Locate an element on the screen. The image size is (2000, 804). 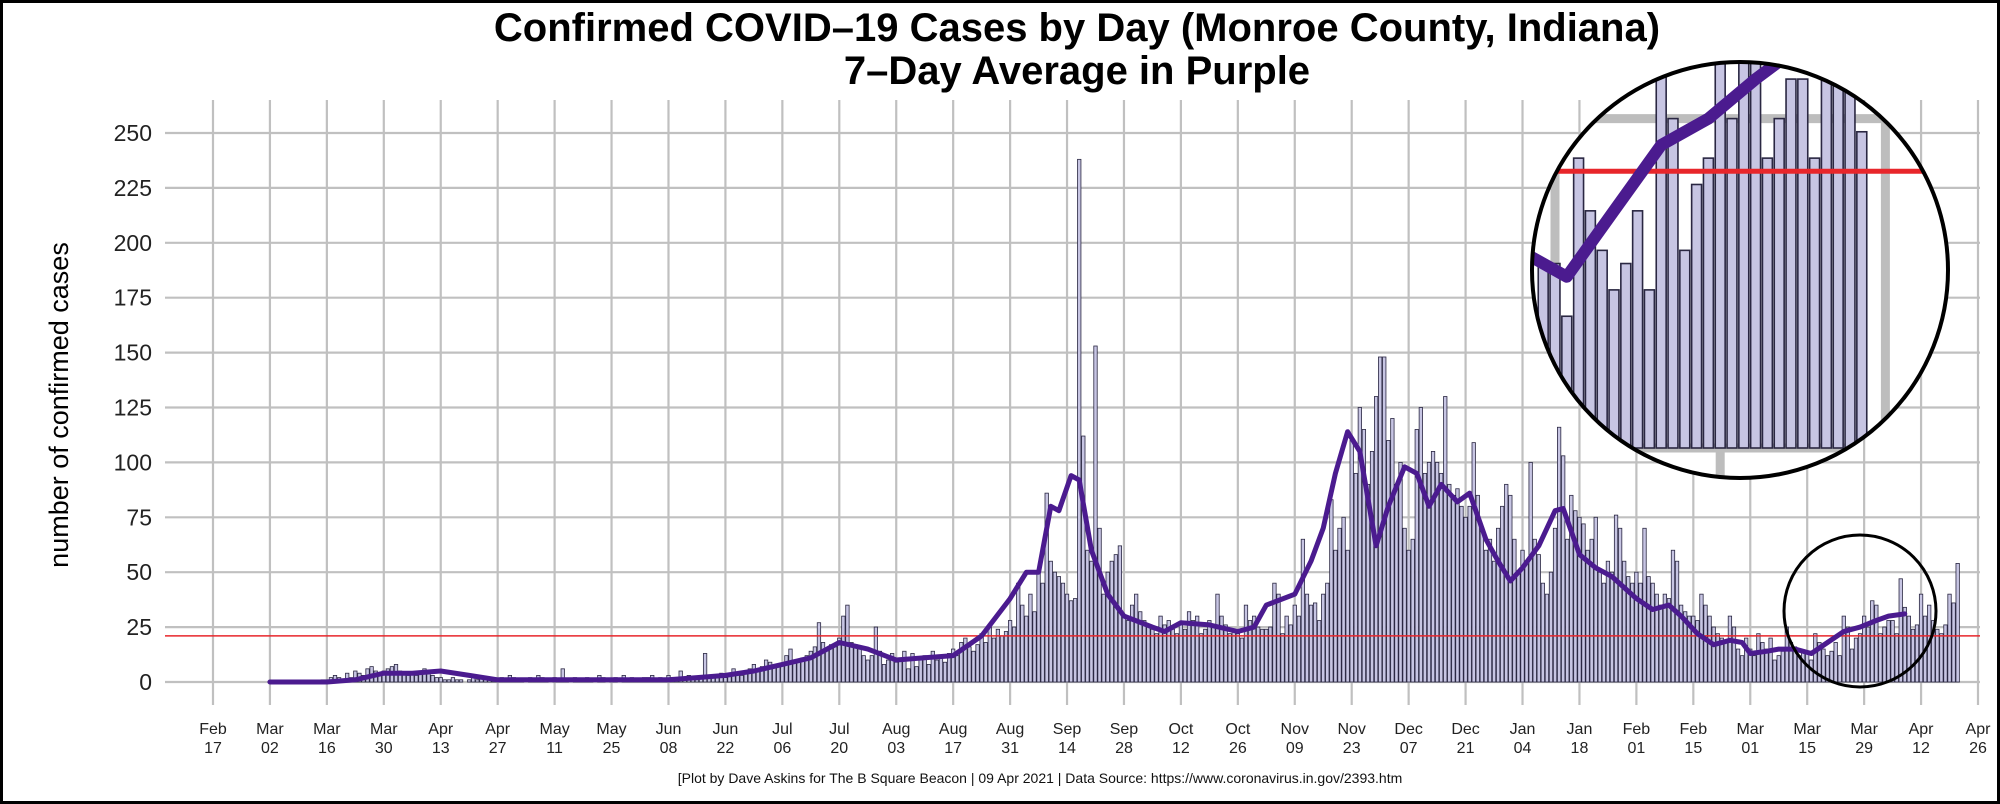
x-tick-month: Apr is located at coordinates (1922, 729).